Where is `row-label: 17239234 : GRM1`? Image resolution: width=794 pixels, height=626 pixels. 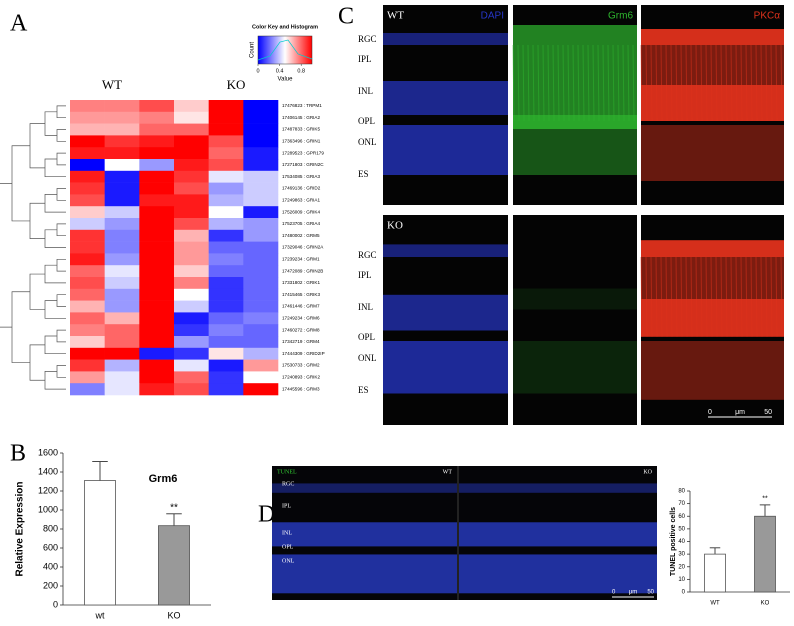
row-label: 17239234 : GRM1 is located at coordinates (301, 259).